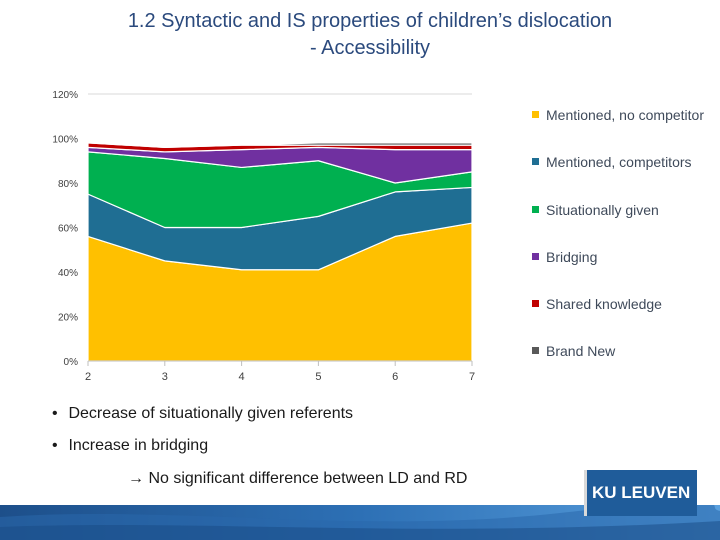 The image size is (720, 540). What do you see at coordinates (68, 229) in the screenshot?
I see `y-tick-label: 60%` at bounding box center [68, 229].